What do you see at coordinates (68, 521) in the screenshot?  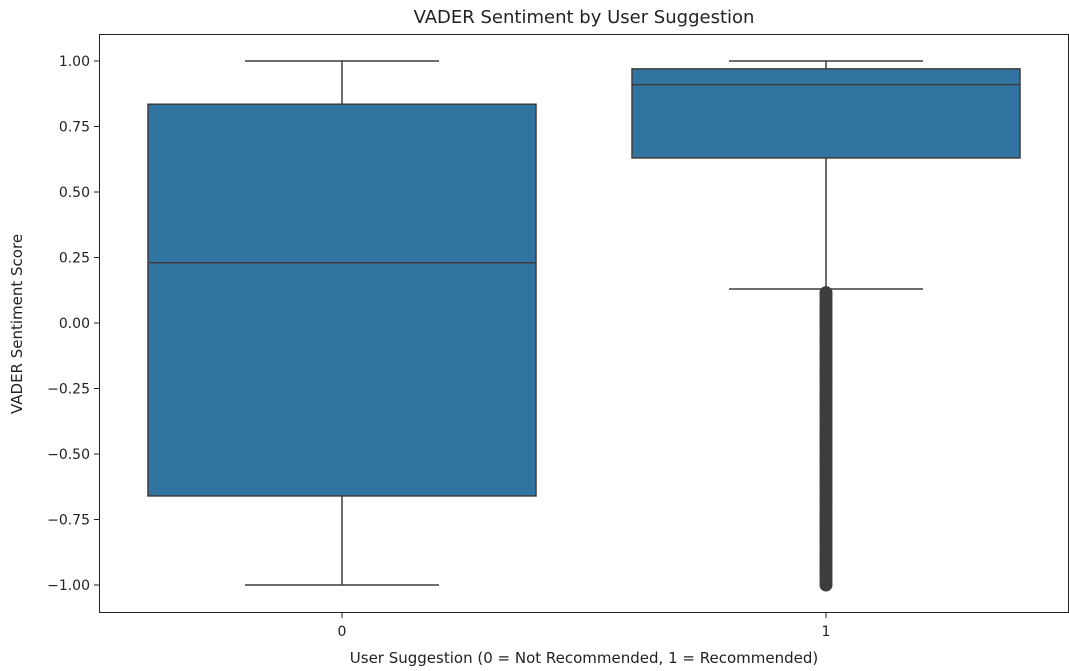 I see `y-tick-label: −0.75` at bounding box center [68, 521].